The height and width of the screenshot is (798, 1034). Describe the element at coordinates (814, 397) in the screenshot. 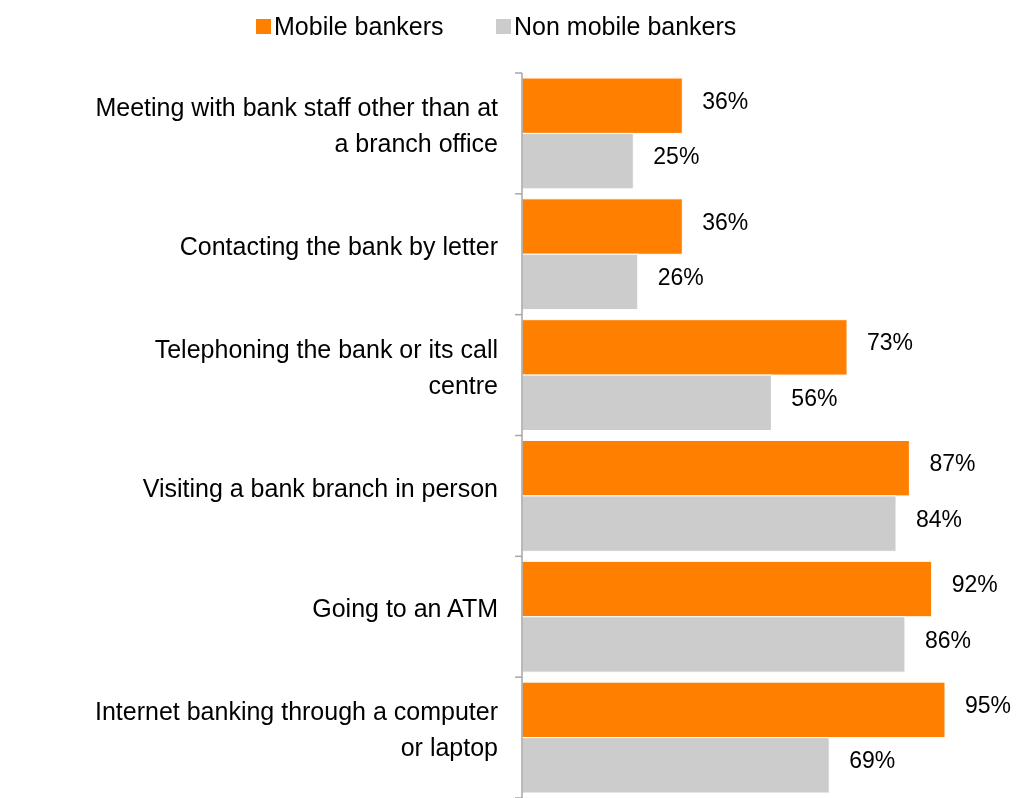

I see `data-label: 56%` at that location.